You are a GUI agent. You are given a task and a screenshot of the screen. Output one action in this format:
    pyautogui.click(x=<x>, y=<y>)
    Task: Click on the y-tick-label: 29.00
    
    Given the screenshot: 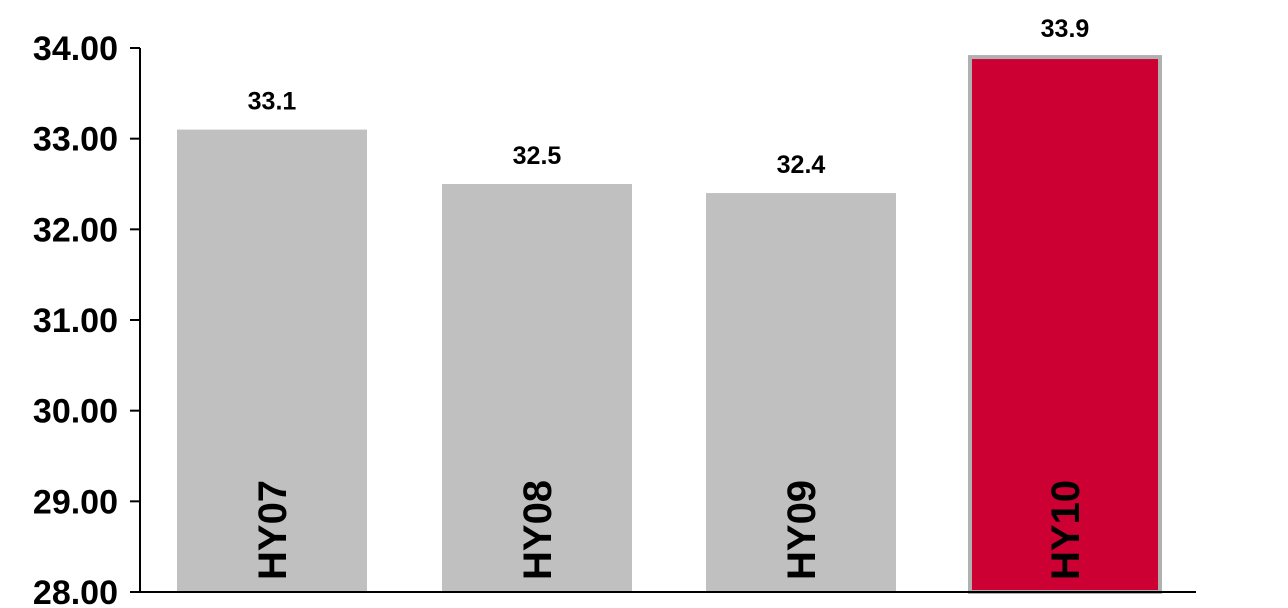 What is the action you would take?
    pyautogui.click(x=75, y=502)
    